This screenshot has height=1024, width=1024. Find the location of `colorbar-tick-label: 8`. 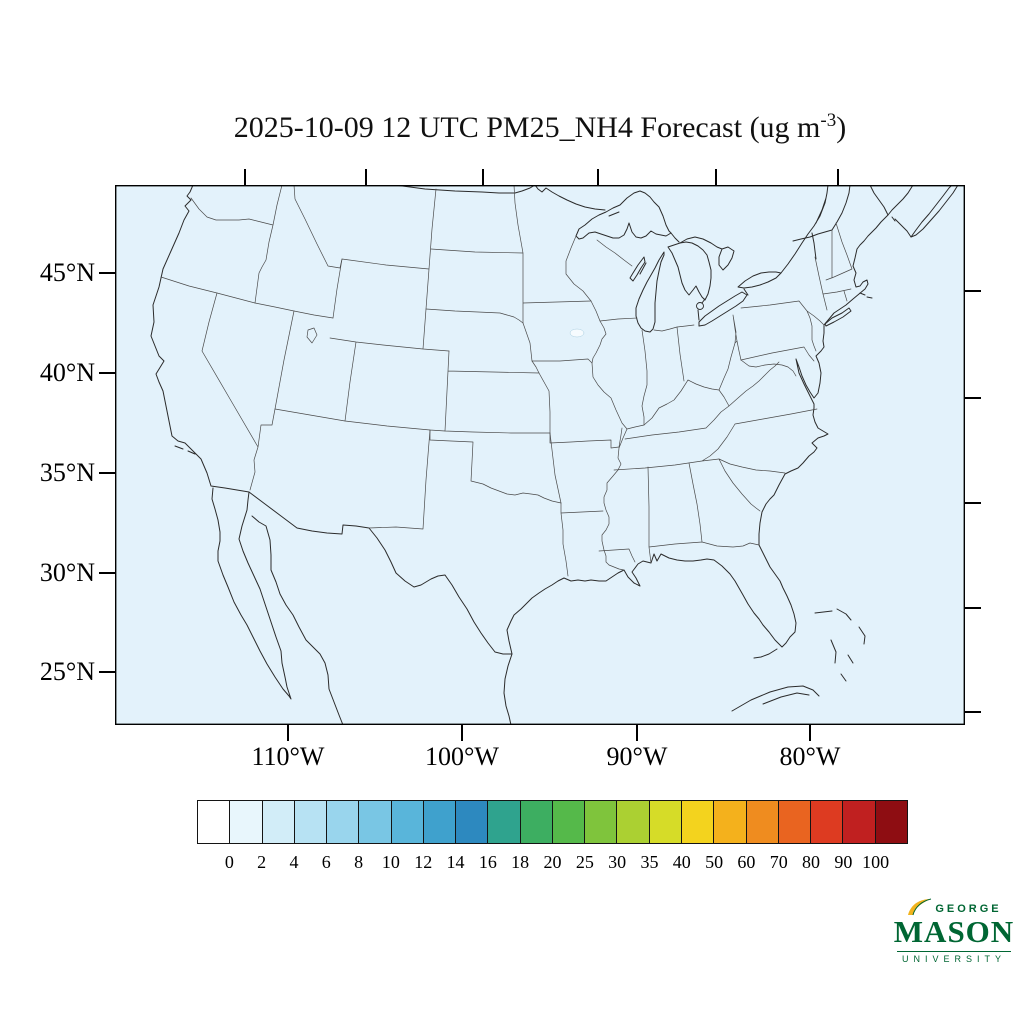

colorbar-tick-label: 8 is located at coordinates (359, 862).